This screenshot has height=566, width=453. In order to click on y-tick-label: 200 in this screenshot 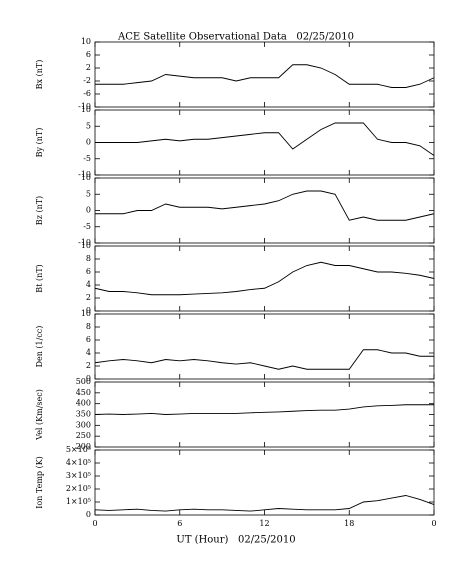, I will do `click(83, 446)`.